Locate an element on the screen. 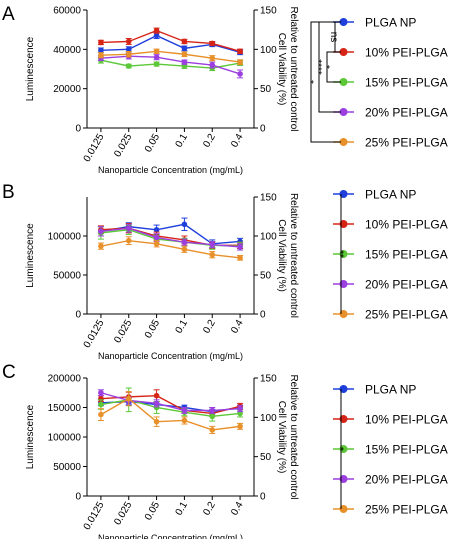 This screenshot has width=474, height=539. y-tick-label: 150000 is located at coordinates (65, 408).